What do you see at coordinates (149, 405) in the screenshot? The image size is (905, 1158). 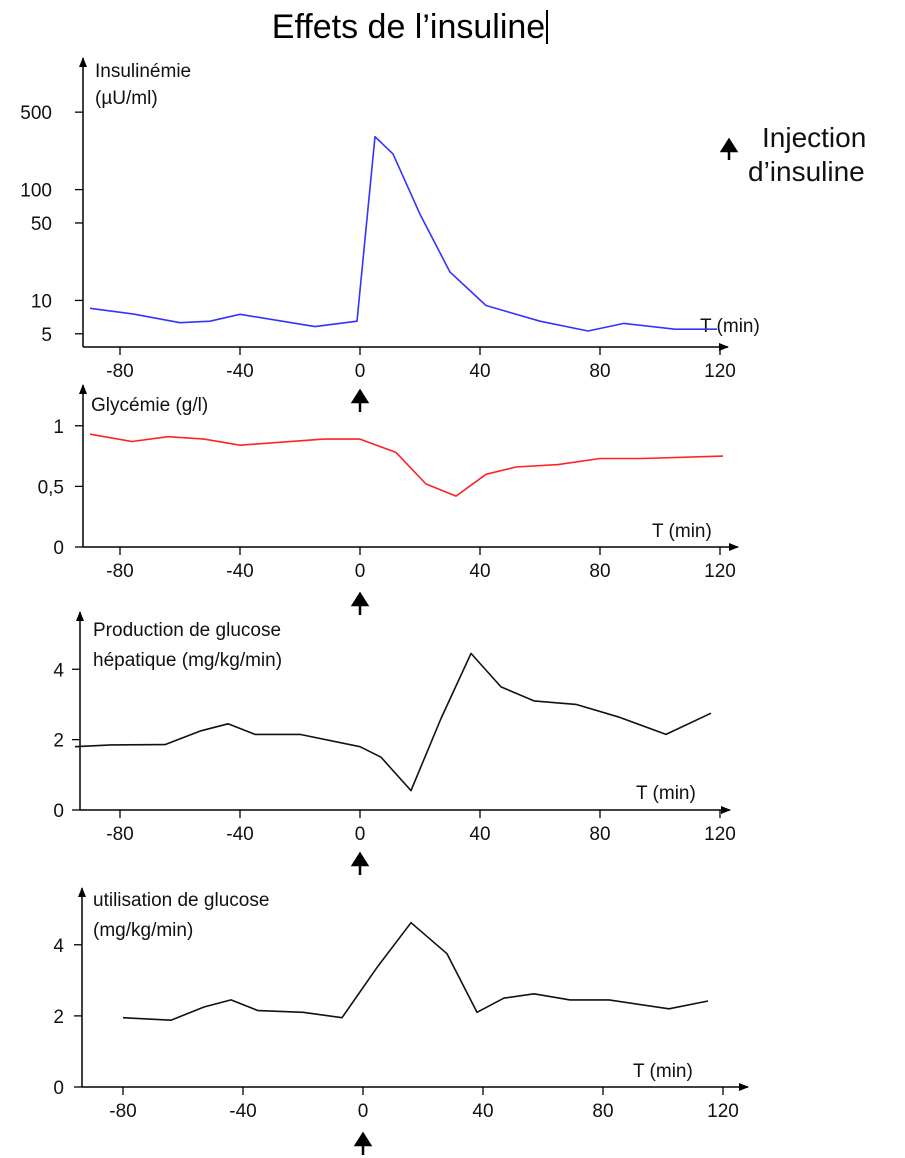 I see `y-axis-label: Glycémie (g/l)` at bounding box center [149, 405].